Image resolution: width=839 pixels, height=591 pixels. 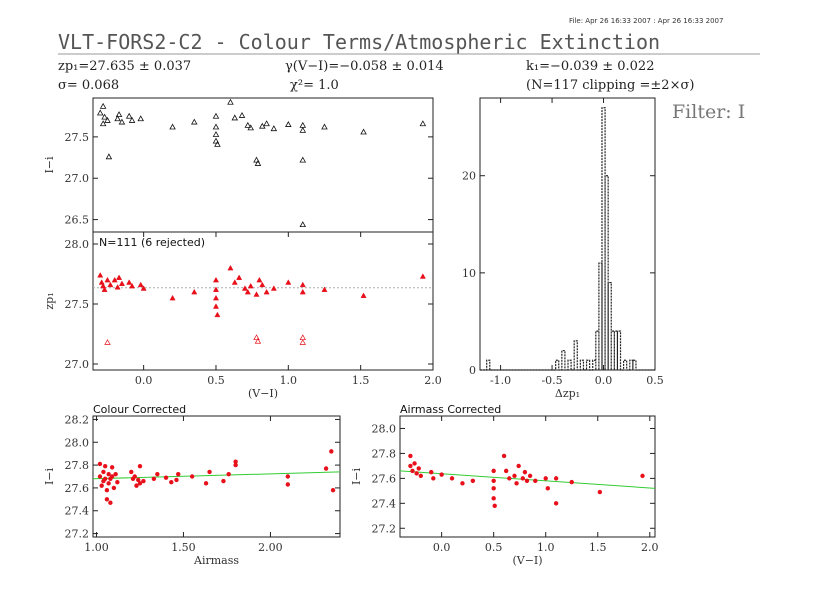 I want to click on airmass-corrected-xtick-label: 0.0, so click(x=442, y=547).